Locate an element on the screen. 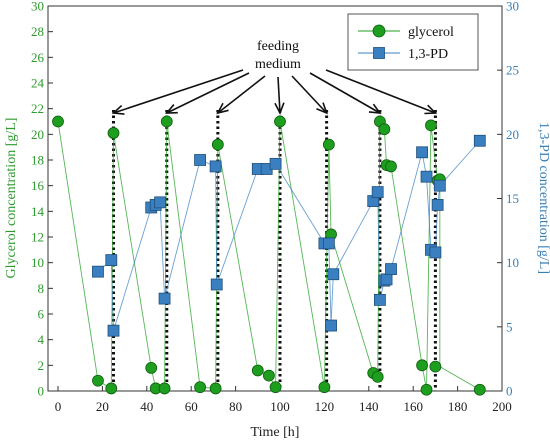 The image size is (550, 444). y-left-tick-label: 4 is located at coordinates (41, 339).